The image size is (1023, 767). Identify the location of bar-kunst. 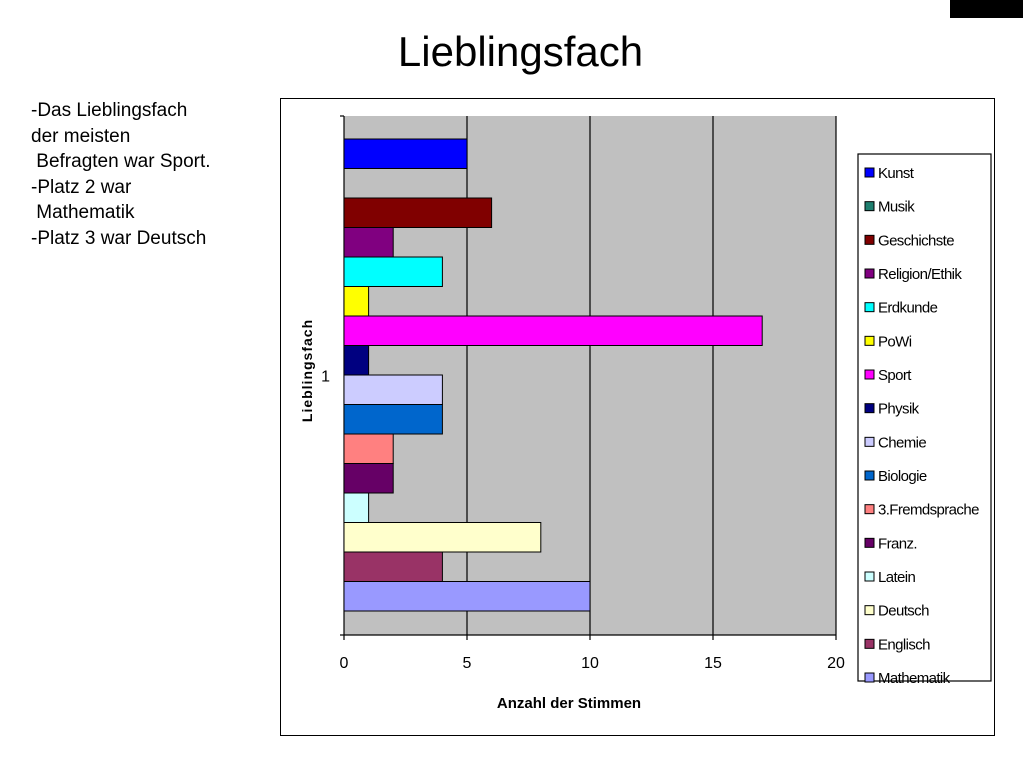
(405, 153).